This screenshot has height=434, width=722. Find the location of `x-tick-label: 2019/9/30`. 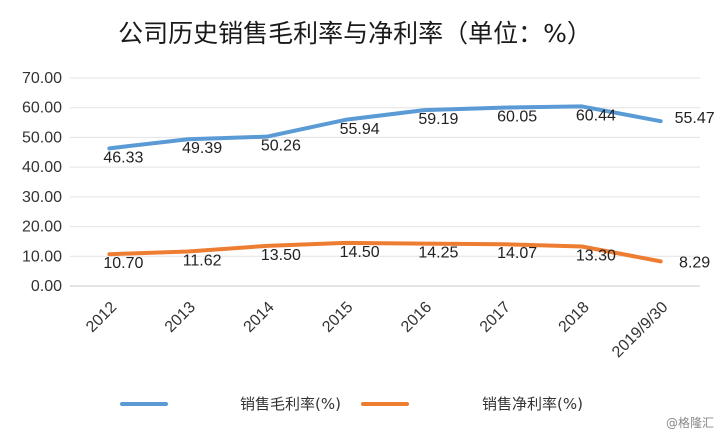

x-tick-label: 2019/9/30 is located at coordinates (640, 330).